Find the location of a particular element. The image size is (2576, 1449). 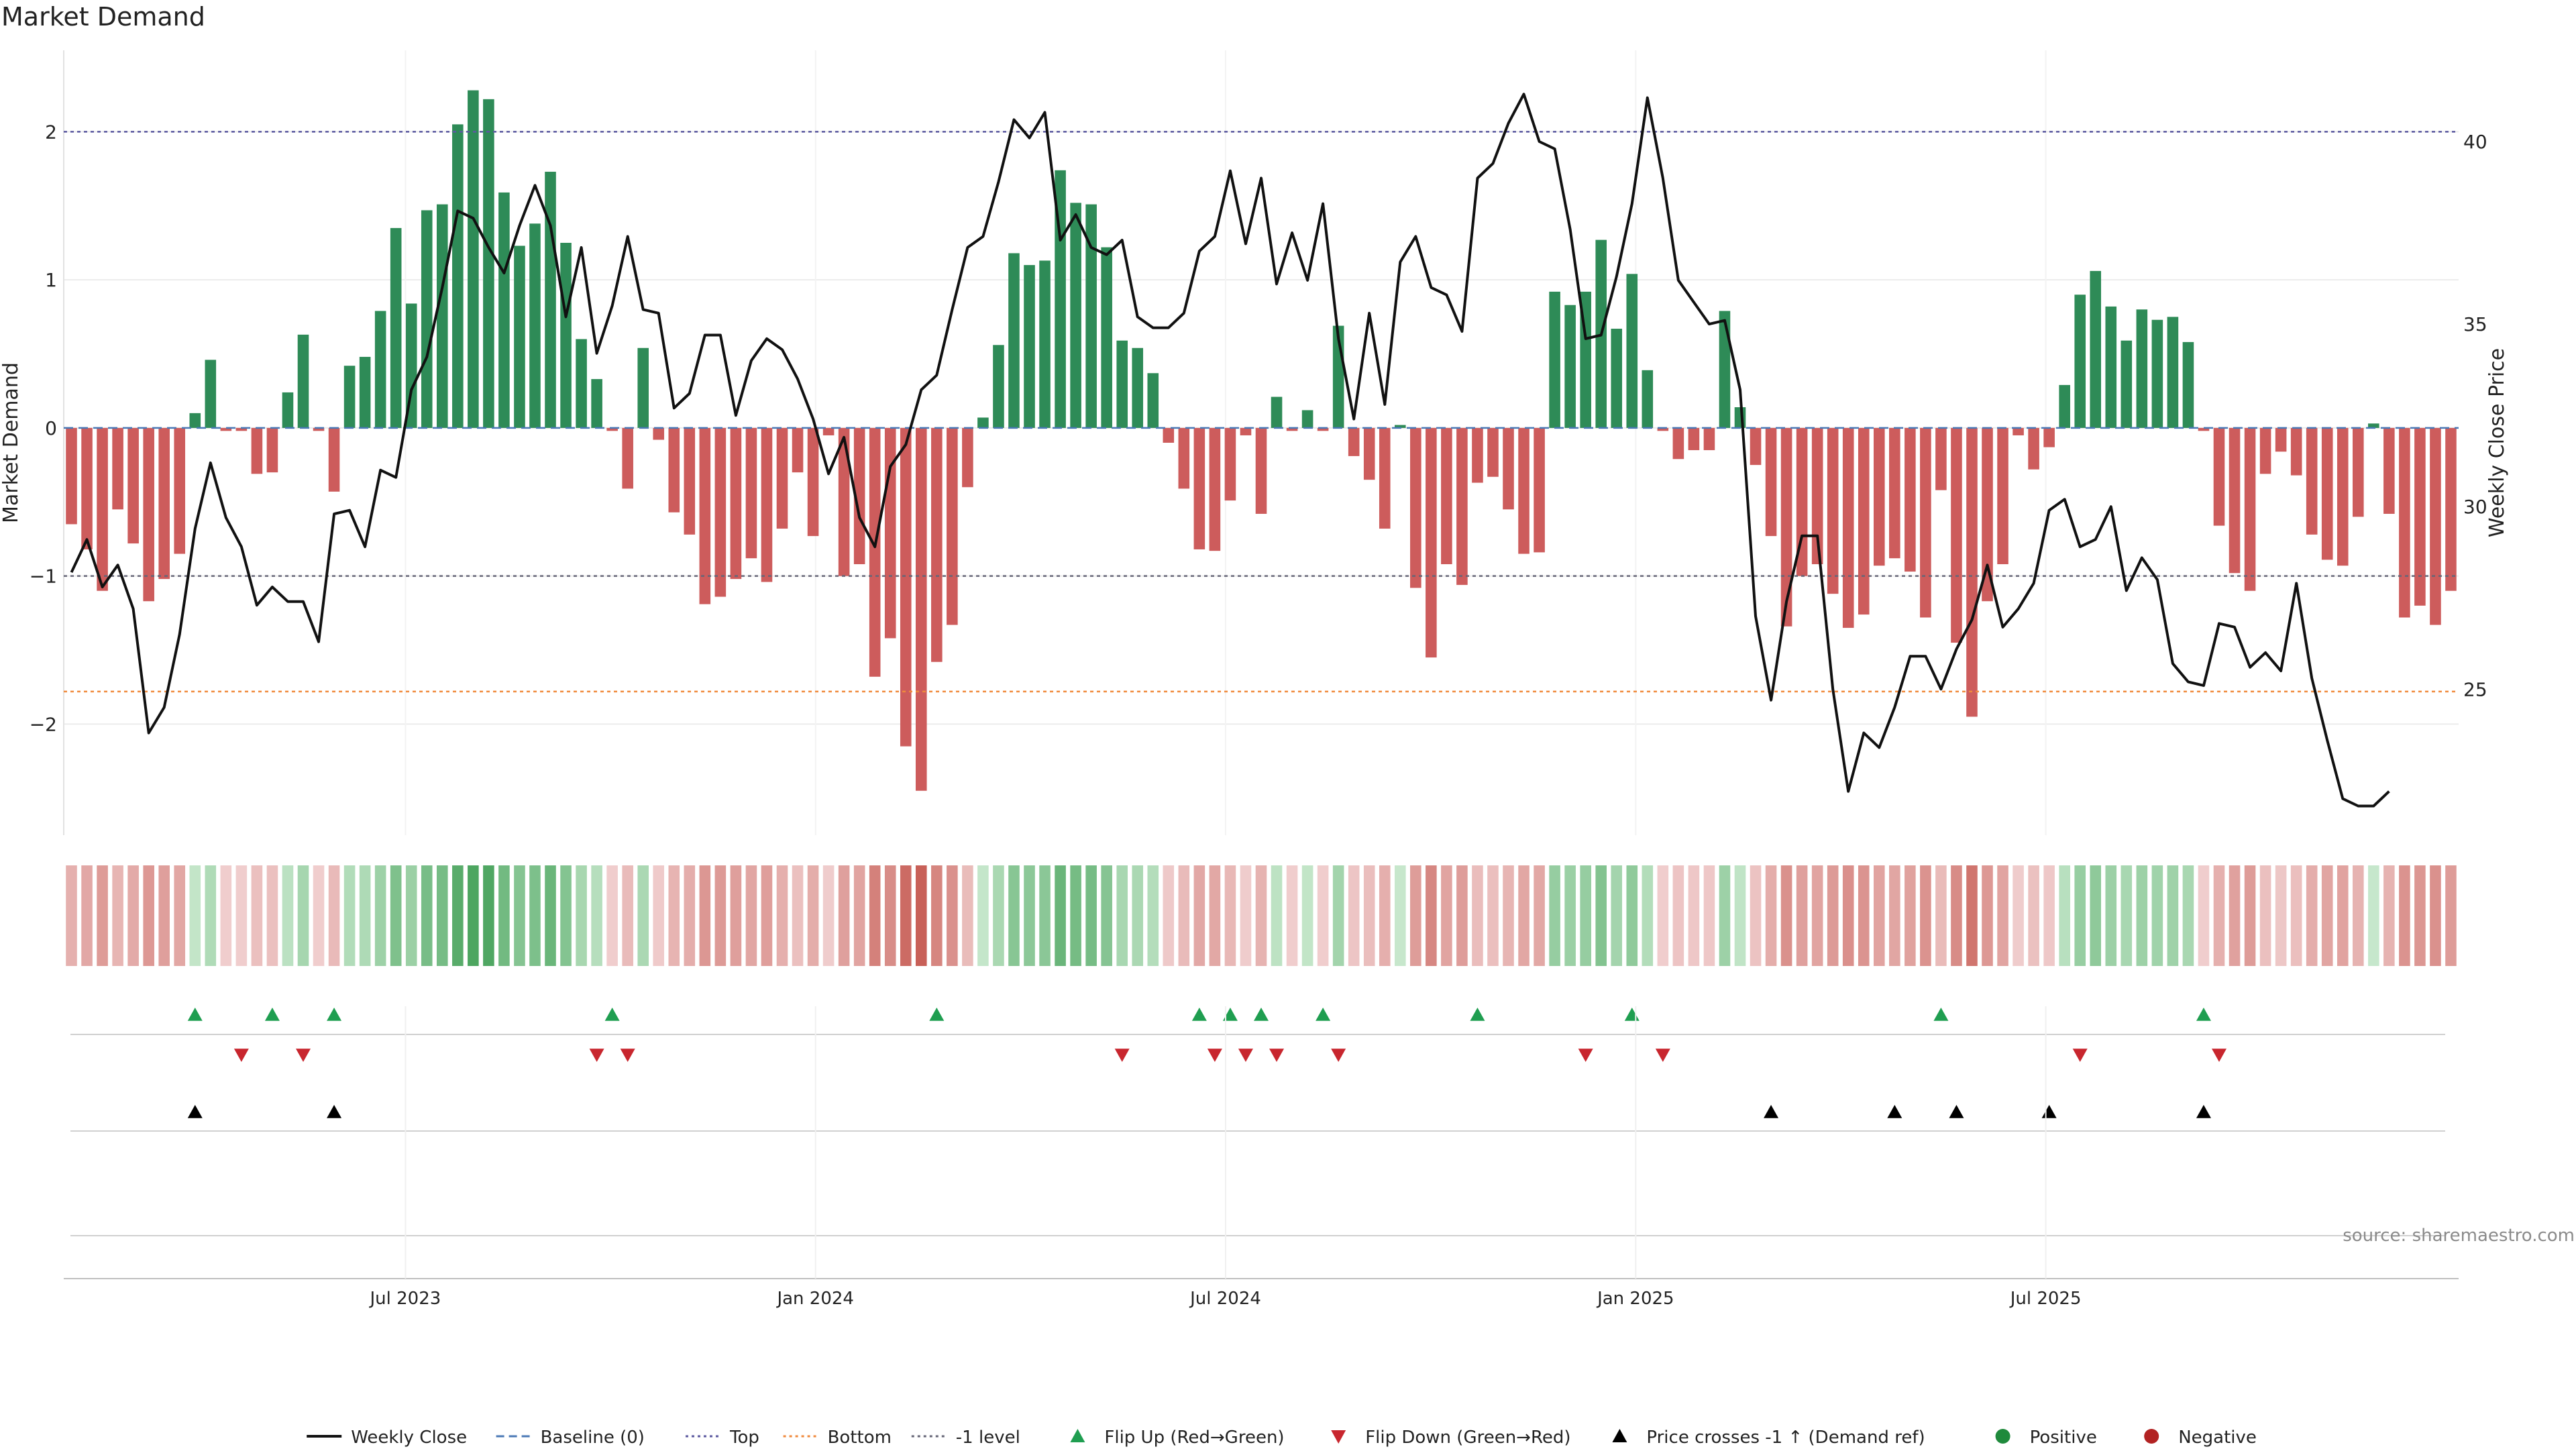

y-tick-label: −1 is located at coordinates (43, 577).